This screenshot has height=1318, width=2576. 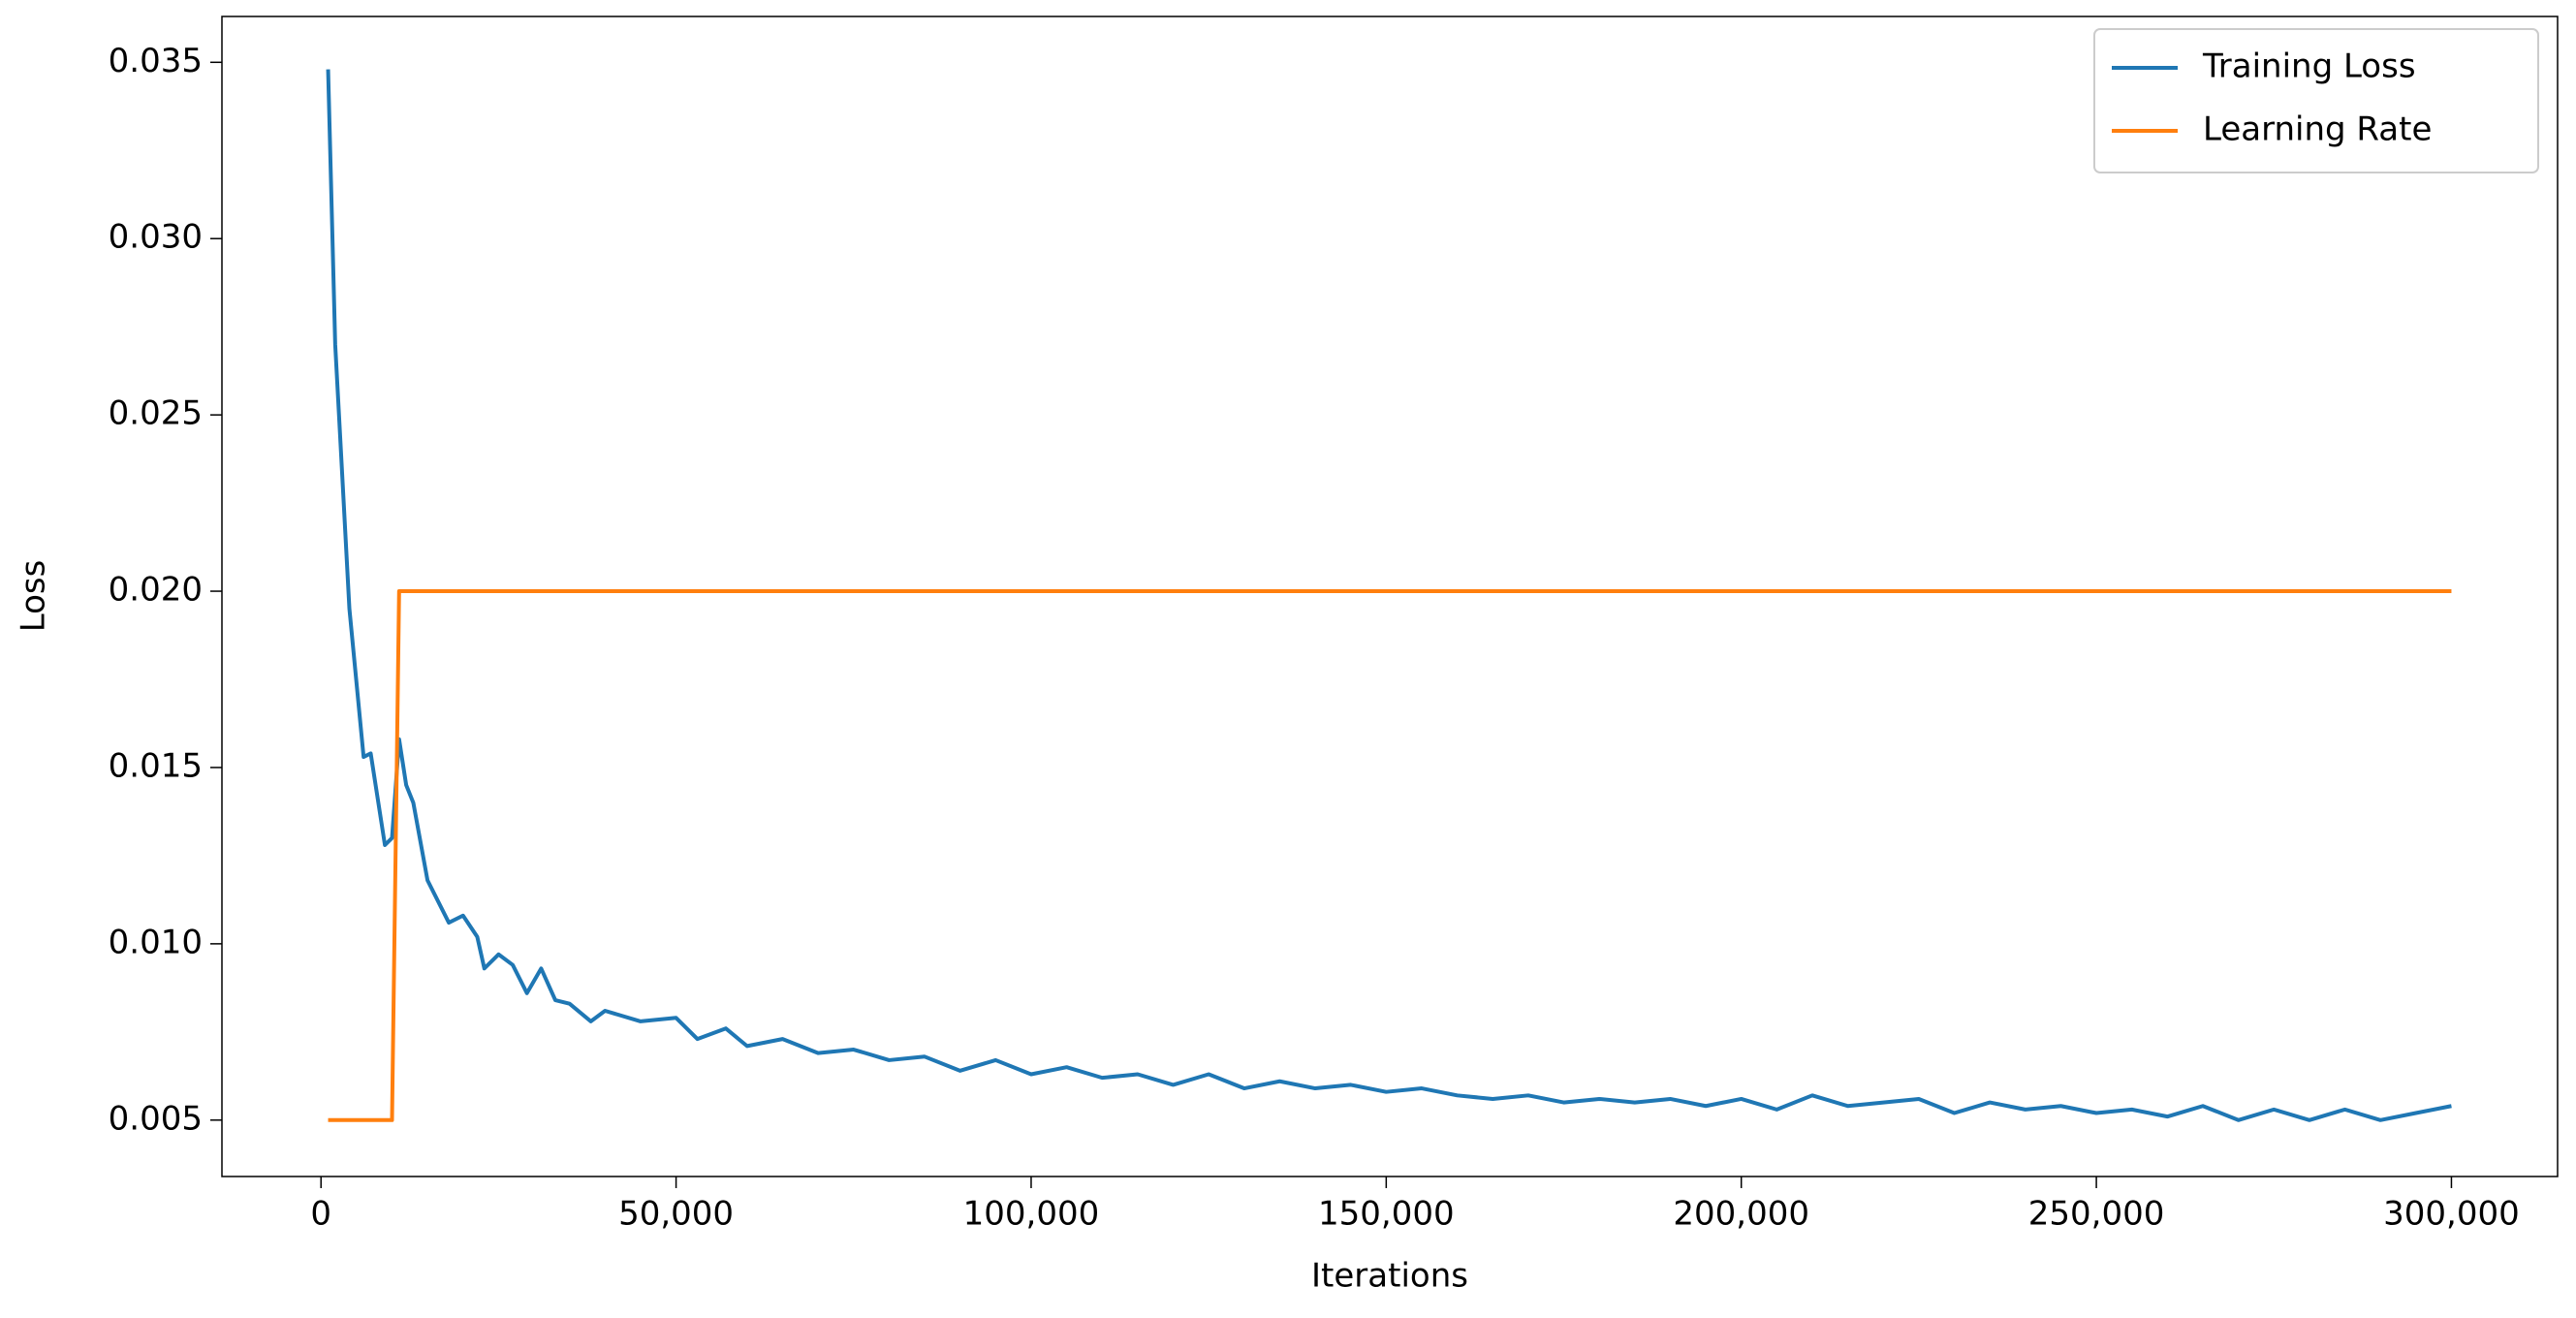 I want to click on legend-label: Training Loss, so click(x=2309, y=66).